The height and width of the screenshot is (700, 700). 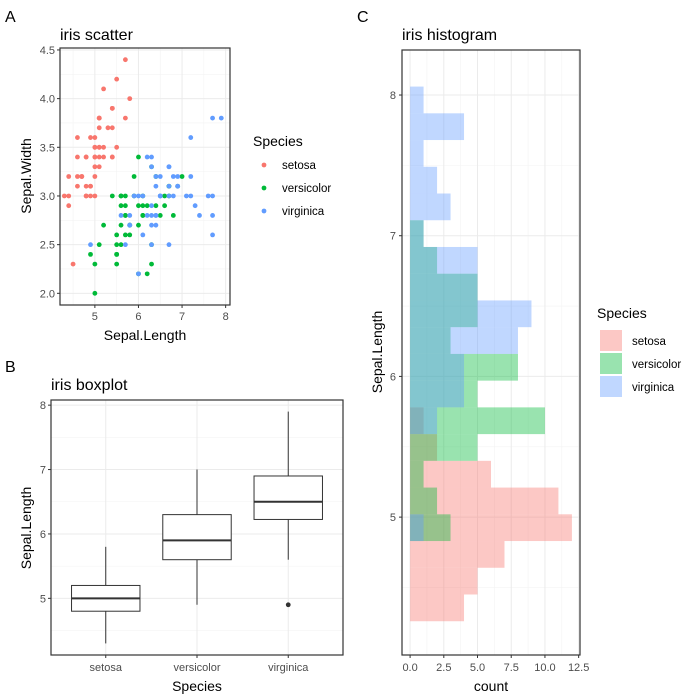 I want to click on legend-label-virginica: virginica, so click(x=653, y=388).